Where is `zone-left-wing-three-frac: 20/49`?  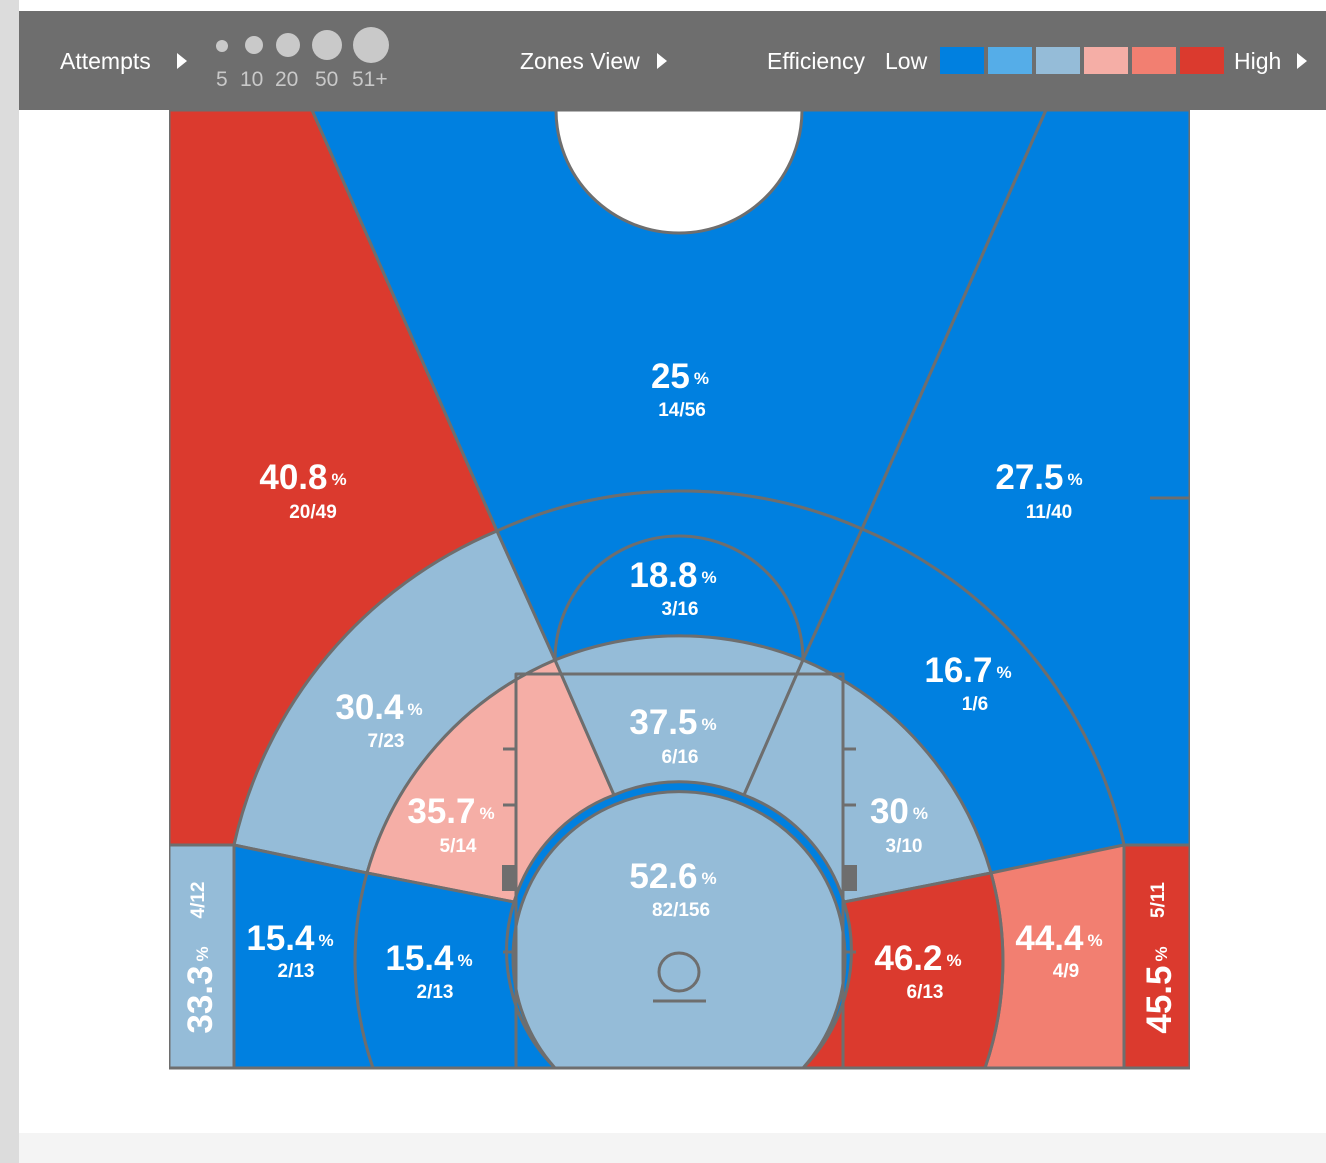
zone-left-wing-three-frac: 20/49 is located at coordinates (313, 512).